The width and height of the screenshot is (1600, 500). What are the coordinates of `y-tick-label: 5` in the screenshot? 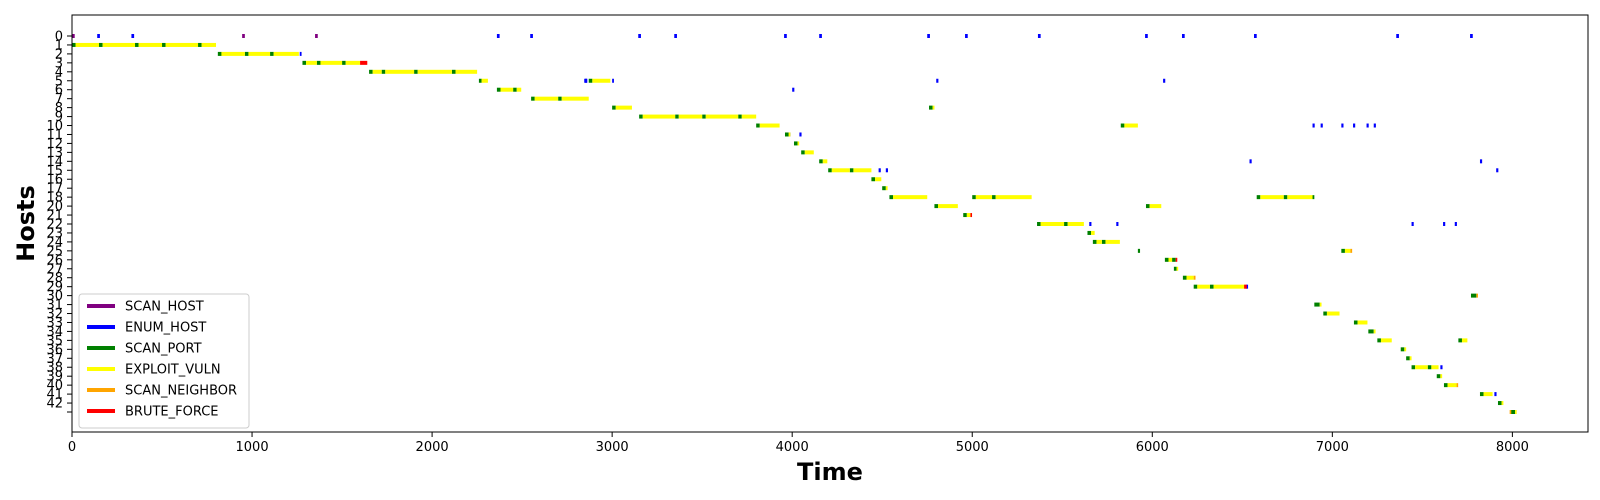 It's located at (59, 81).